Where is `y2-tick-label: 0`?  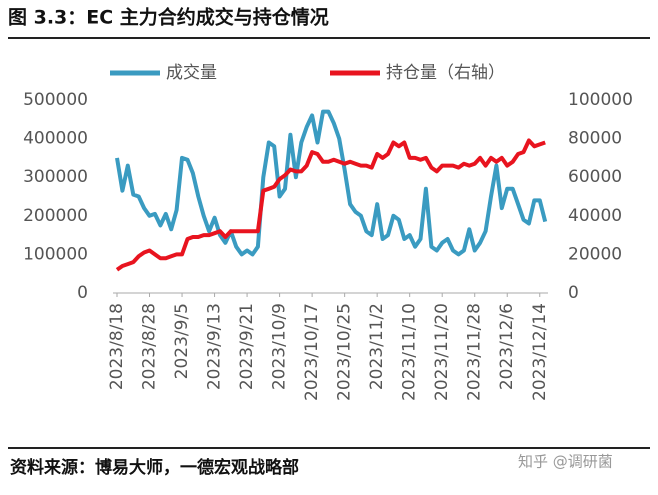
y2-tick-label: 0 is located at coordinates (573, 293).